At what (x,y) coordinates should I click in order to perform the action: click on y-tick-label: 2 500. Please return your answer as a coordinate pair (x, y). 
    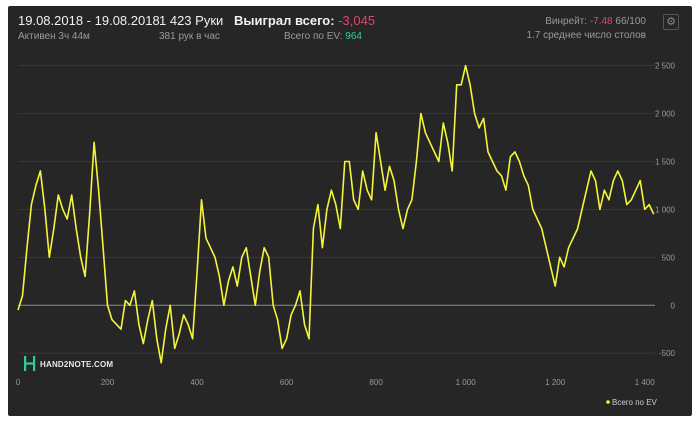
    Looking at the image, I should click on (665, 66).